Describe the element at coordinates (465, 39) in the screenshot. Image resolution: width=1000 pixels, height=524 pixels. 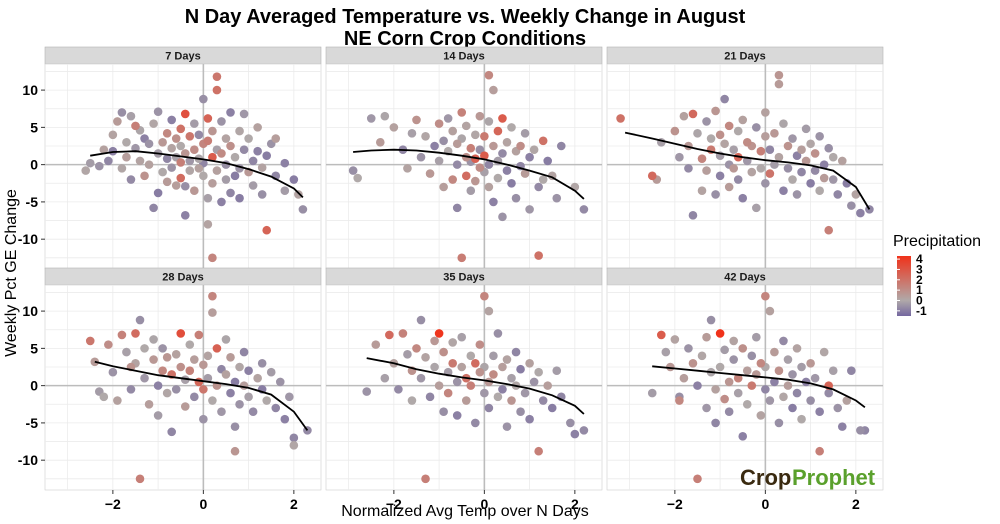
I see `chart-title-line-2: NE Corn Crop Conditions` at that location.